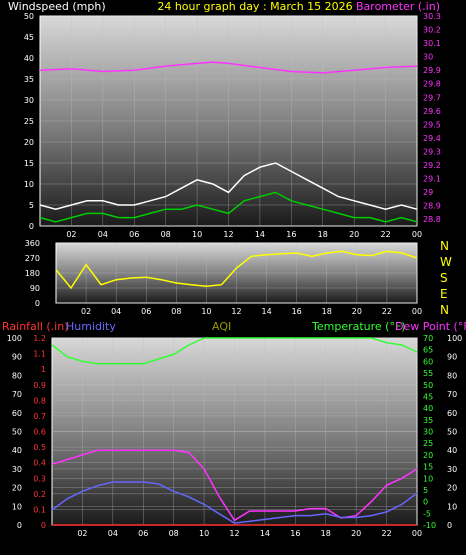 This screenshot has width=466, height=555. What do you see at coordinates (295, 533) in the screenshot?
I see `temp-x-tick-label: 16` at bounding box center [295, 533].